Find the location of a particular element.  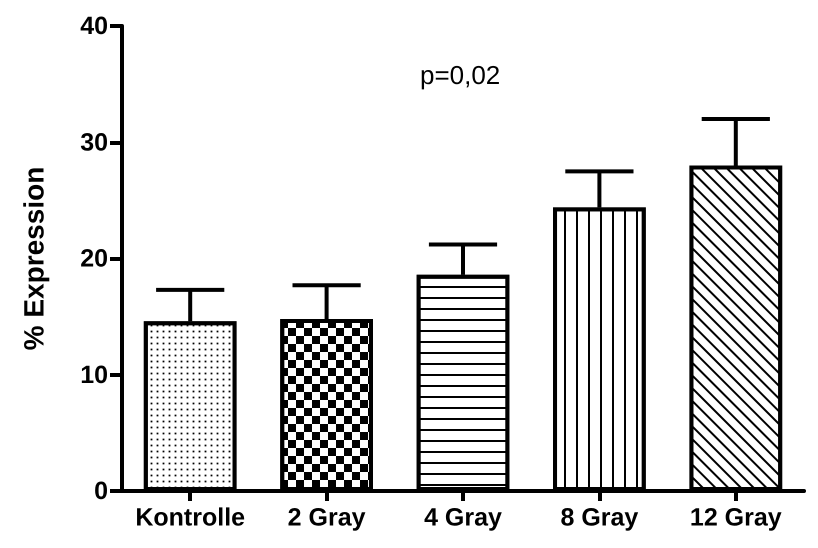

y-axis-title: % Expression is located at coordinates (34, 258).